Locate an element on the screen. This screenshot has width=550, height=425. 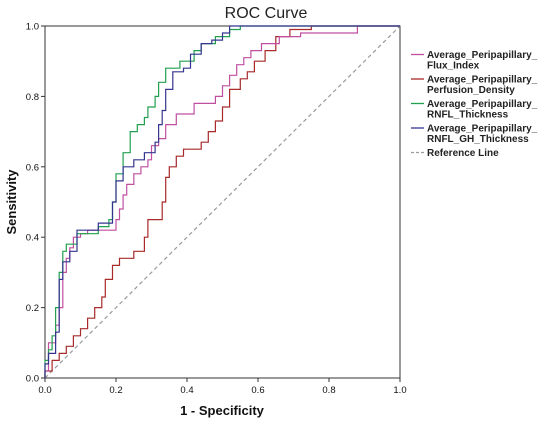
x-tick-label: 1.0 is located at coordinates (399, 390).